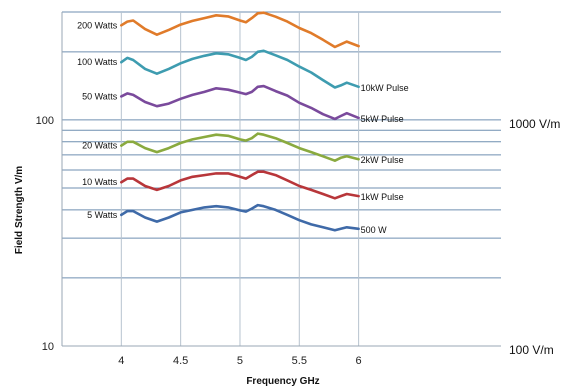 This screenshot has width=579, height=392. I want to click on series-end-label: 10kW Pulse, so click(385, 88).